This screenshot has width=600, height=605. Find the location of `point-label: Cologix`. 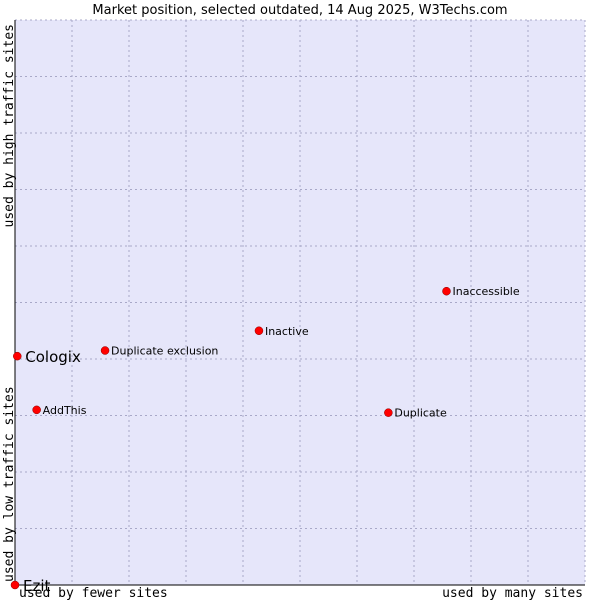

point-label: Cologix is located at coordinates (53, 357).